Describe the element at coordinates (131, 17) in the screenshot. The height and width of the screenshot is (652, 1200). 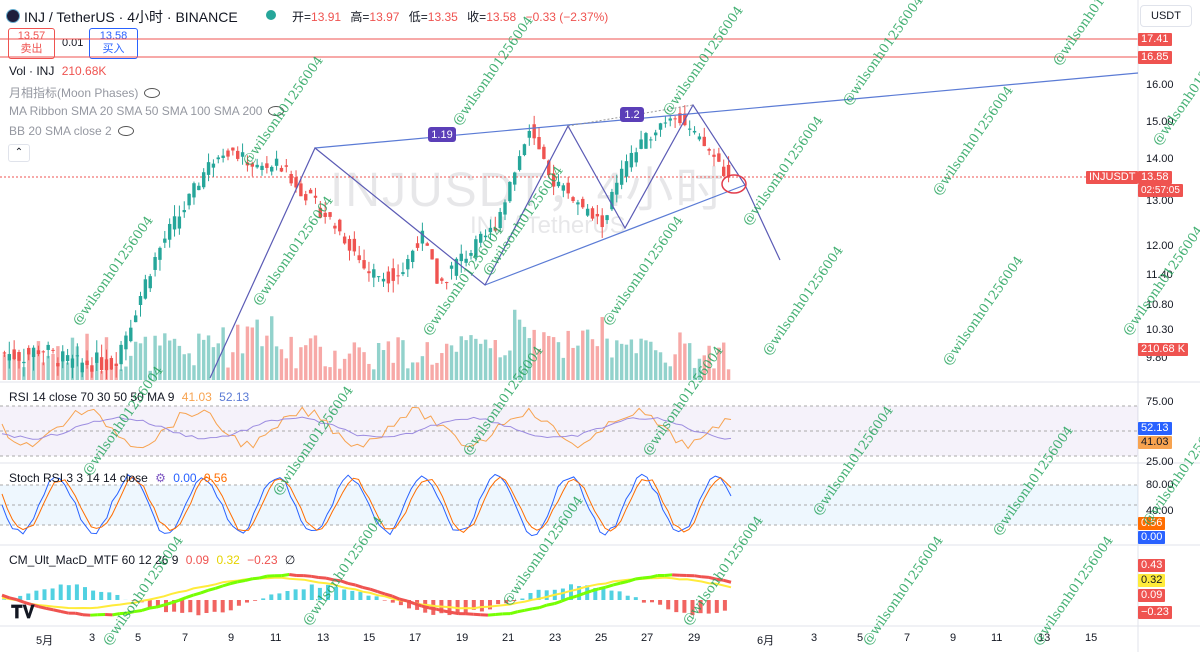
I see `chart-title: INJ / TetherUS · 4小时 · BINANCE` at that location.